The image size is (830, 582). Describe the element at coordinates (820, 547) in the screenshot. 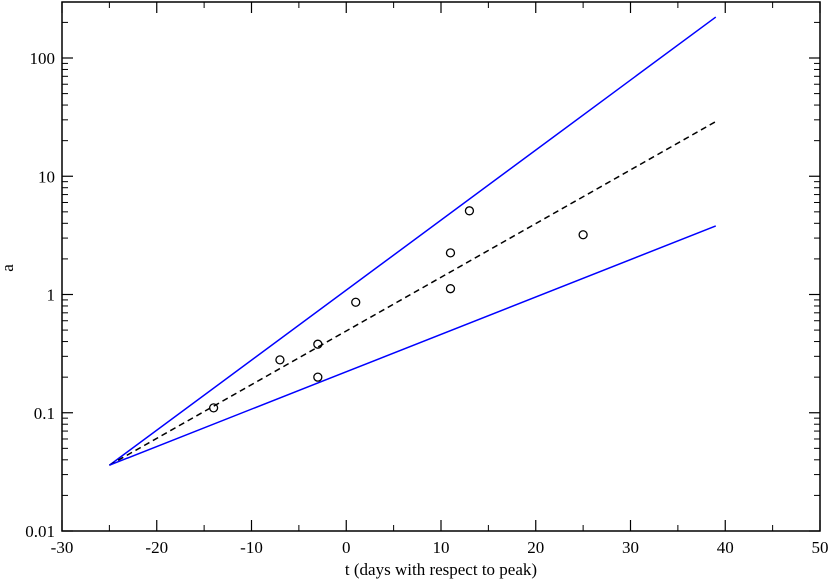

I see `x-tick-label: 50` at that location.